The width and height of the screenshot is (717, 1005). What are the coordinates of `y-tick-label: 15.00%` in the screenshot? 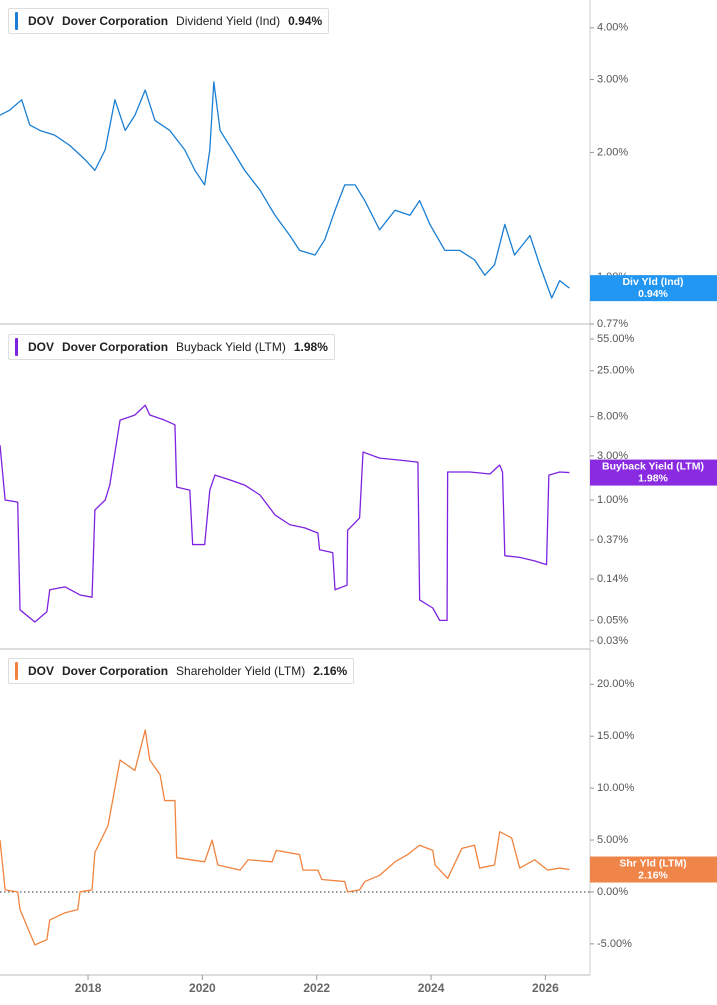 It's located at (616, 736).